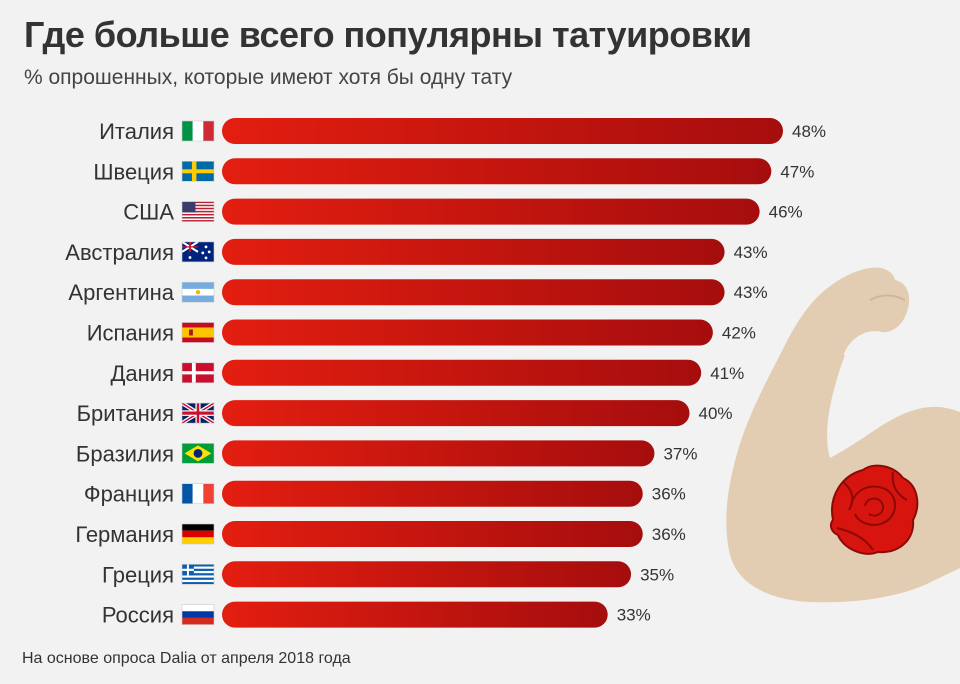 The height and width of the screenshot is (684, 960). What do you see at coordinates (198, 292) in the screenshot?
I see `argentina-flag-icon` at bounding box center [198, 292].